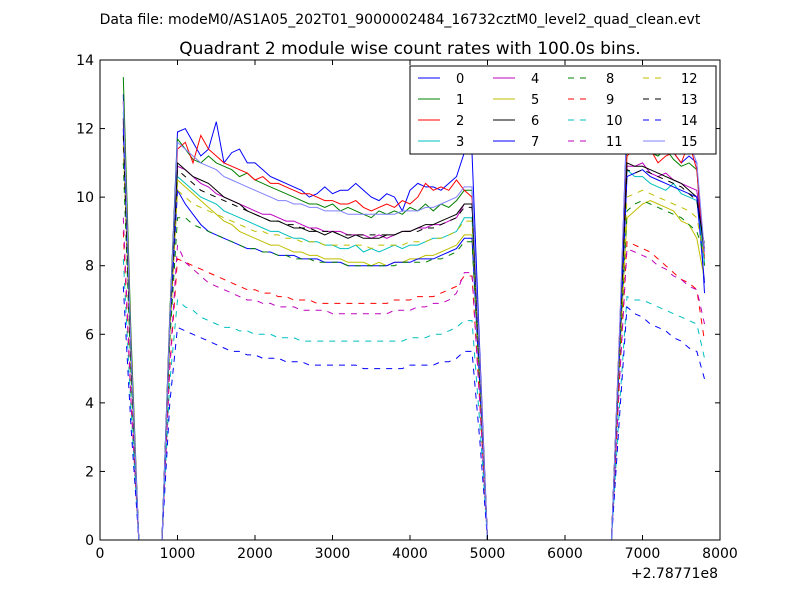  What do you see at coordinates (85, 130) in the screenshot?
I see `y-tick-label: 12` at bounding box center [85, 130].